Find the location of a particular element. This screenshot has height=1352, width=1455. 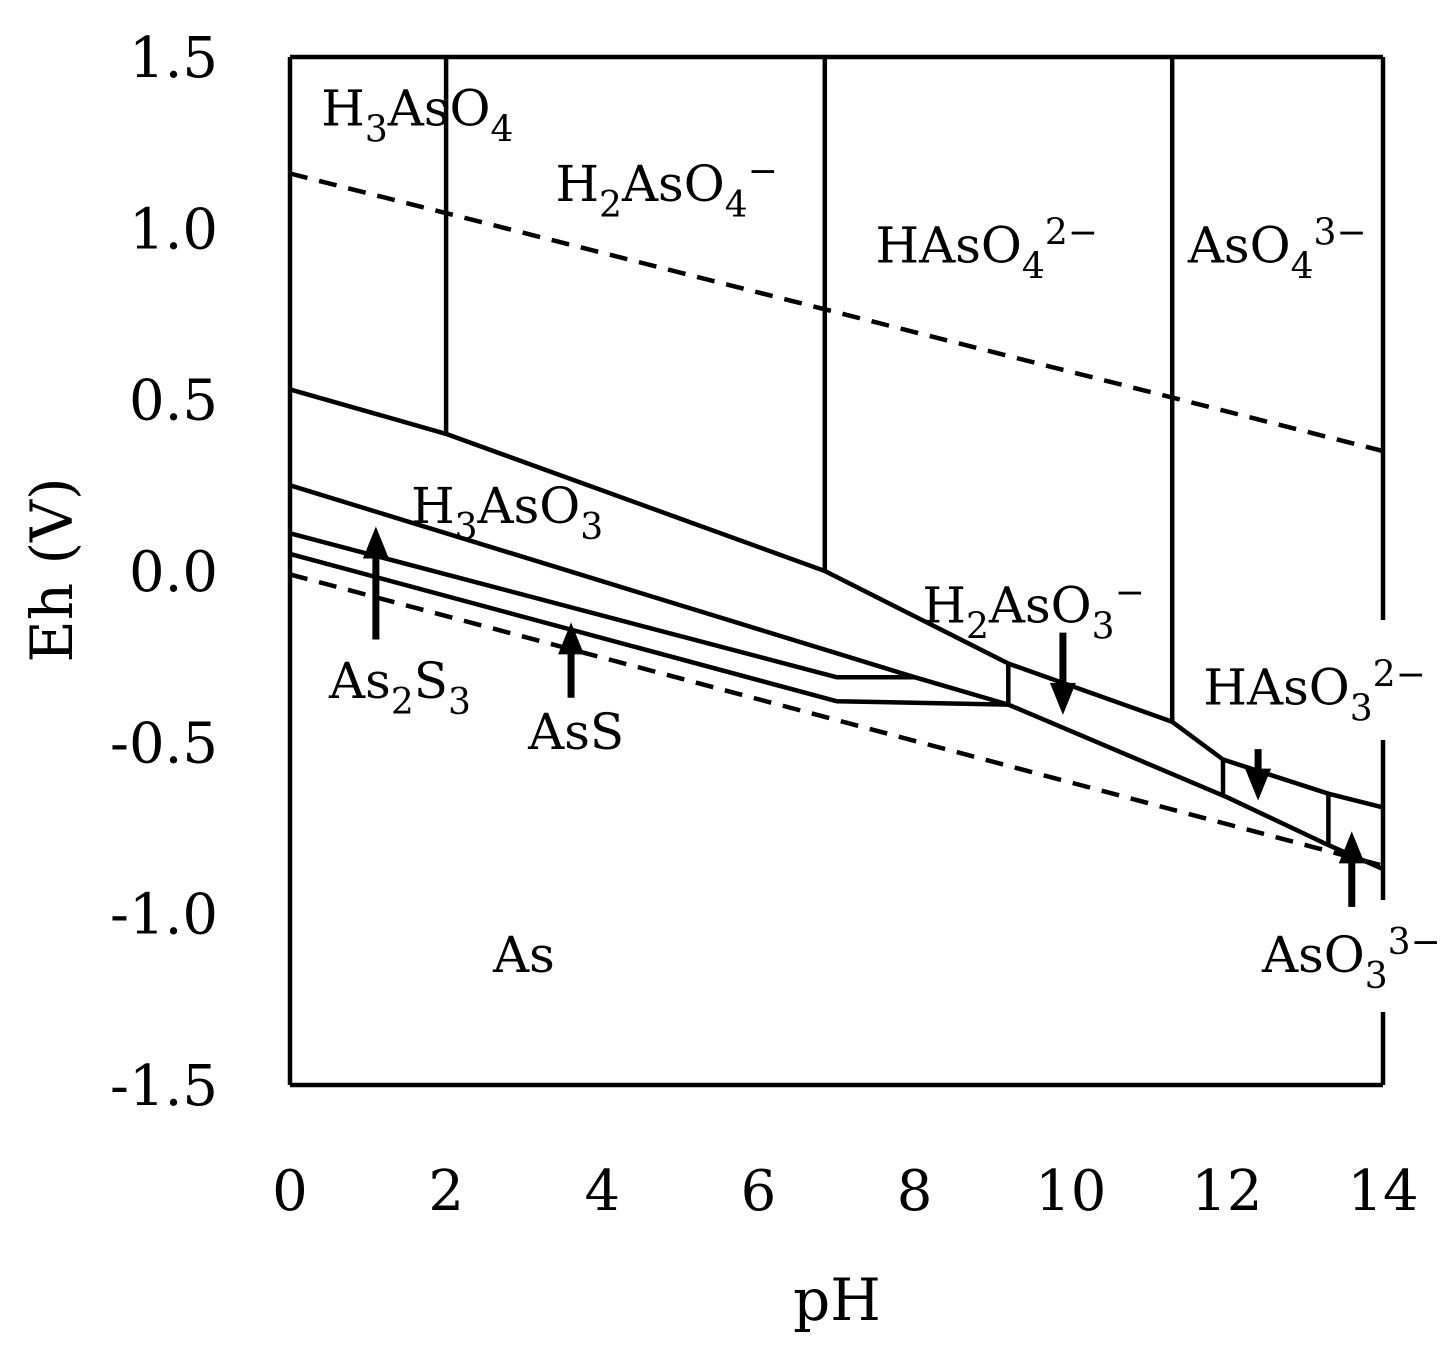

y-tick-label: 0.5 is located at coordinates (173, 401).